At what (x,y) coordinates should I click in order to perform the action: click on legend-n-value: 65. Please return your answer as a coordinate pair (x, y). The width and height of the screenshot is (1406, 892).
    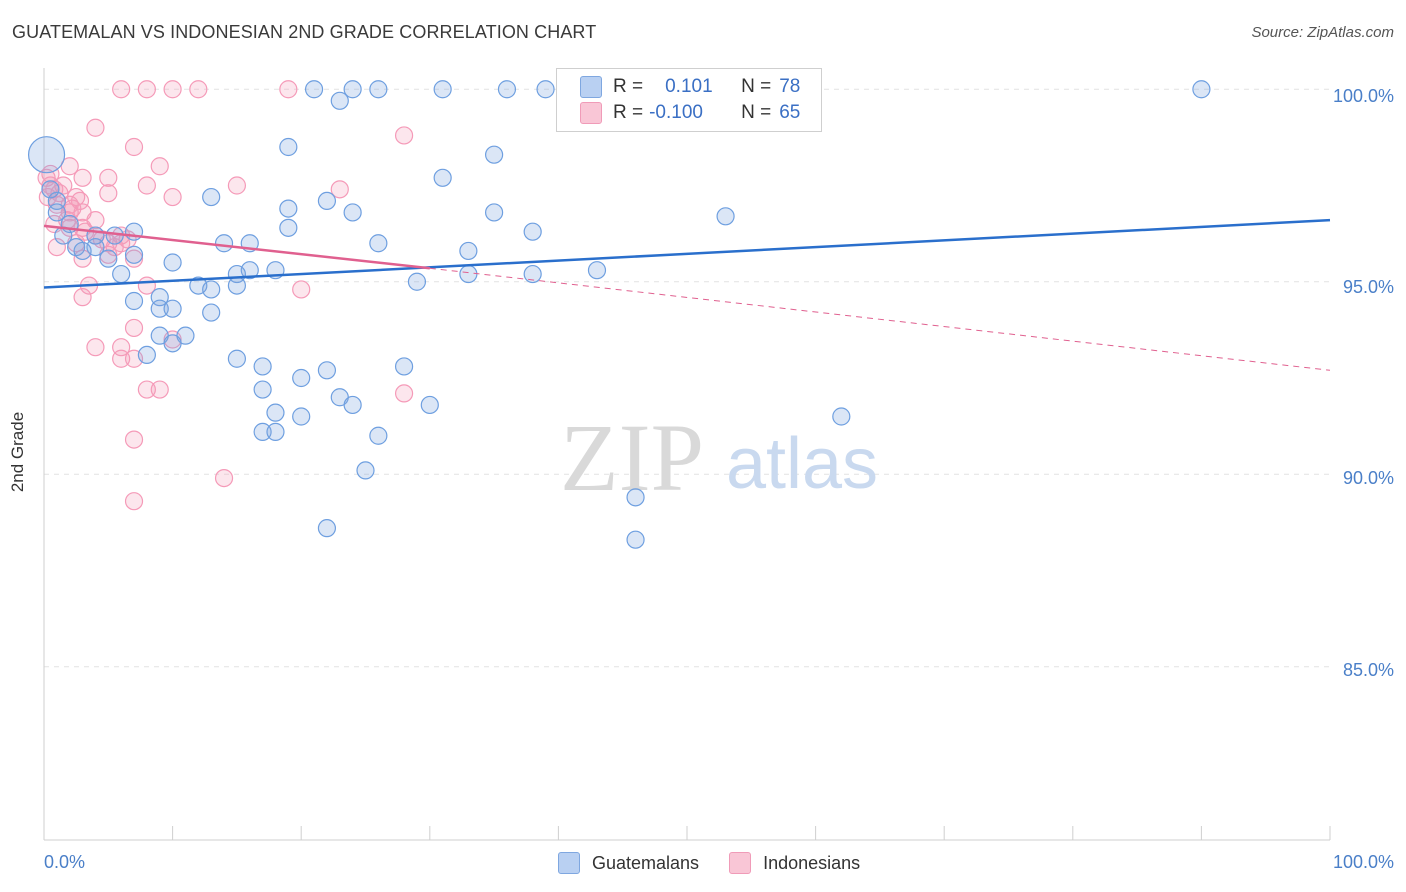
    Looking at the image, I should click on (790, 112).